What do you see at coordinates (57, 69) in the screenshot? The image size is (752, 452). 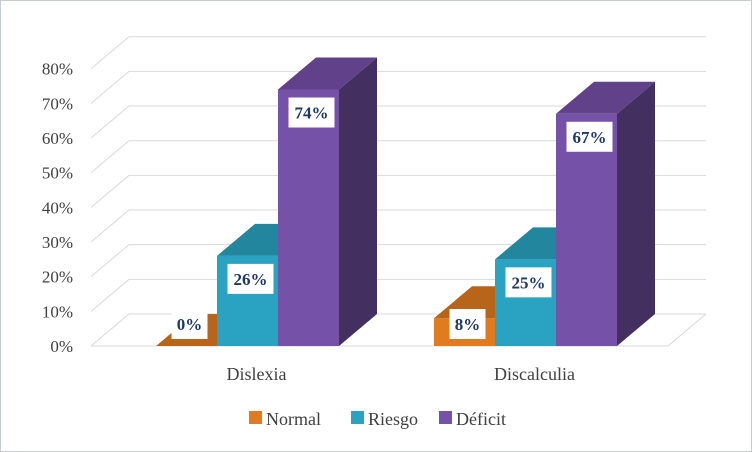 I see `y-tick-label: 80%` at bounding box center [57, 69].